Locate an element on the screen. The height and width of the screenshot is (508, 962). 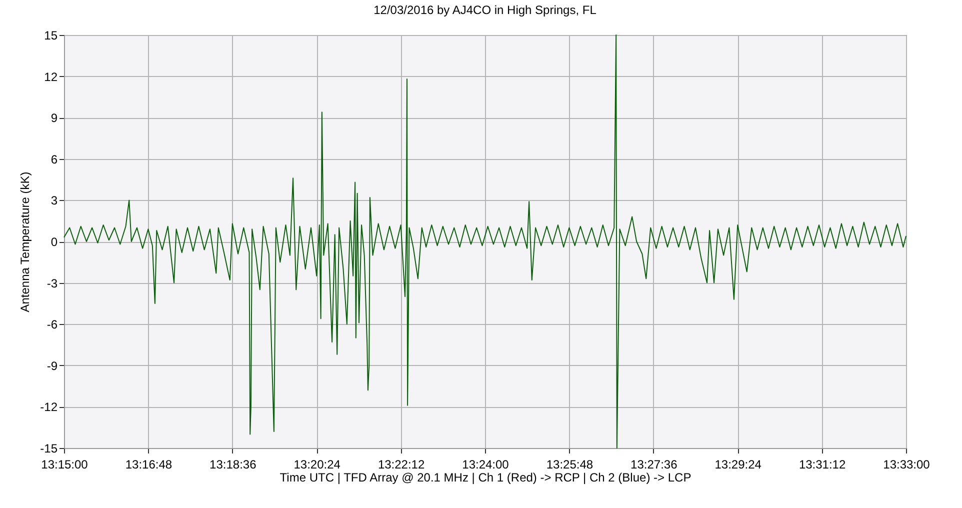
x-axis-title: Time UTC | TFD Array @ 20.1 MHz | Ch 1 (Red) -> RCP | Ch 2 (Blue) -> LCP is located at coordinates (486, 477).